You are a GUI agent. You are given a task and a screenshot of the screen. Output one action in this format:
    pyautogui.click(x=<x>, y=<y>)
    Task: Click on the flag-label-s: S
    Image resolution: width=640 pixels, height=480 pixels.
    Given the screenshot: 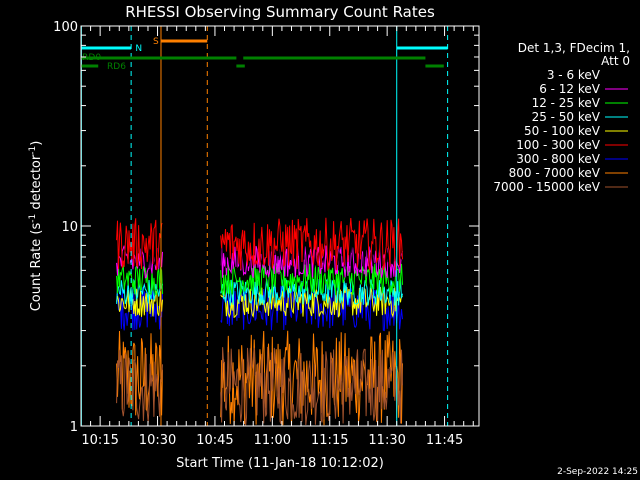 What is the action you would take?
    pyautogui.click(x=156, y=42)
    